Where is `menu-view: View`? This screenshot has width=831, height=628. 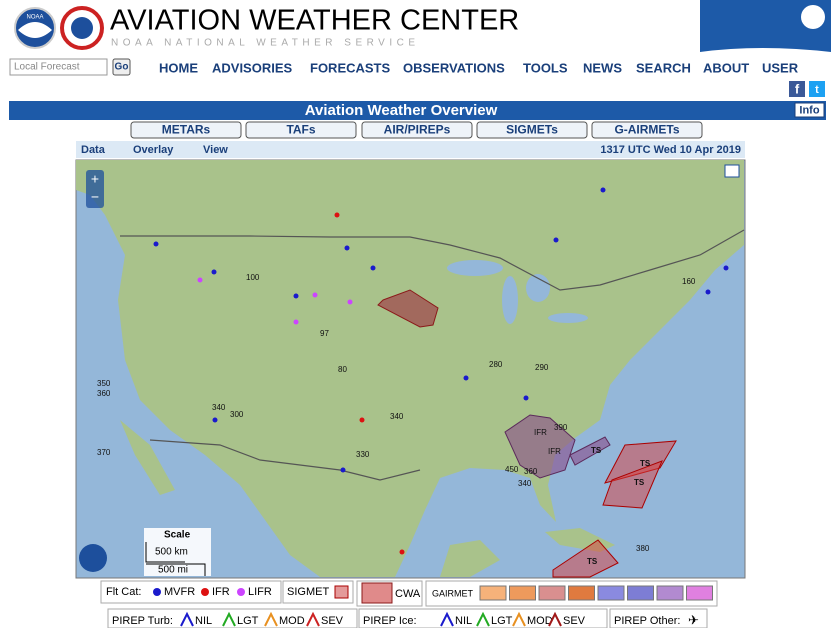
menu-view: View is located at coordinates (215, 150).